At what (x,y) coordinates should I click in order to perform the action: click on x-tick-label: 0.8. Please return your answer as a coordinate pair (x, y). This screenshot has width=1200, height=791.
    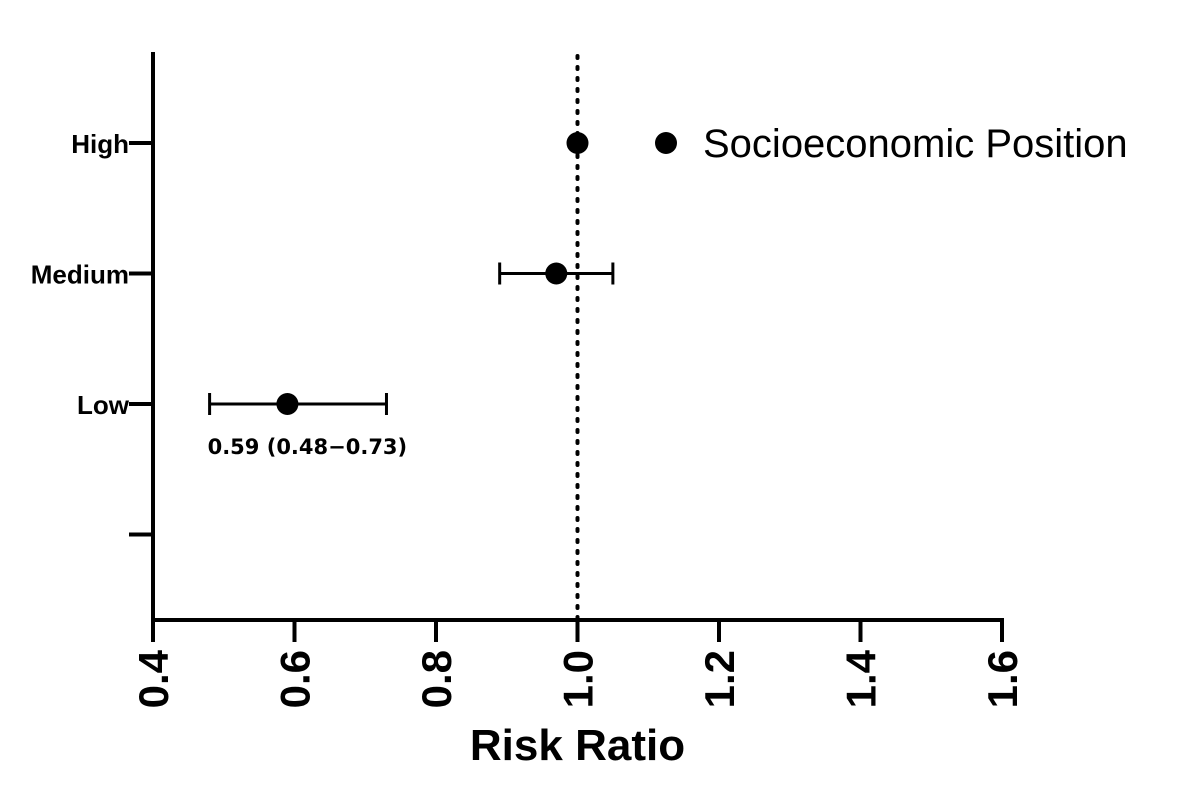
    Looking at the image, I should click on (436, 679).